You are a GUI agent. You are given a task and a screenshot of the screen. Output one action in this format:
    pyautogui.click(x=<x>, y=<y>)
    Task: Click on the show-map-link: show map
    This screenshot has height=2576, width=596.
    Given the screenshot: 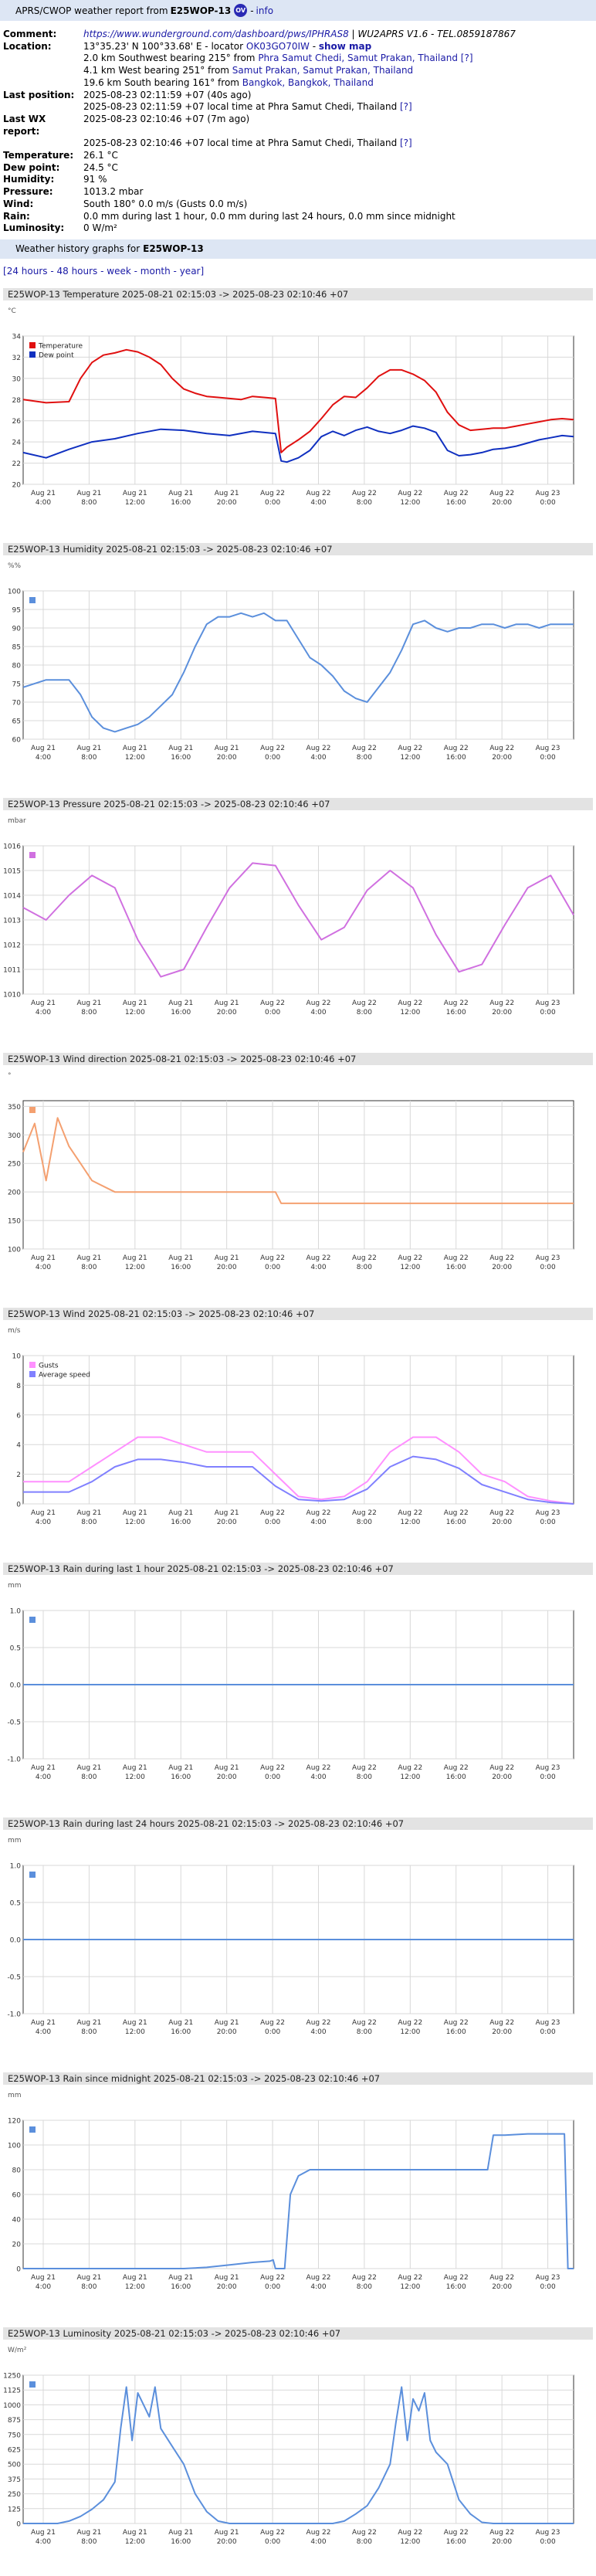 What is the action you would take?
    pyautogui.click(x=345, y=46)
    